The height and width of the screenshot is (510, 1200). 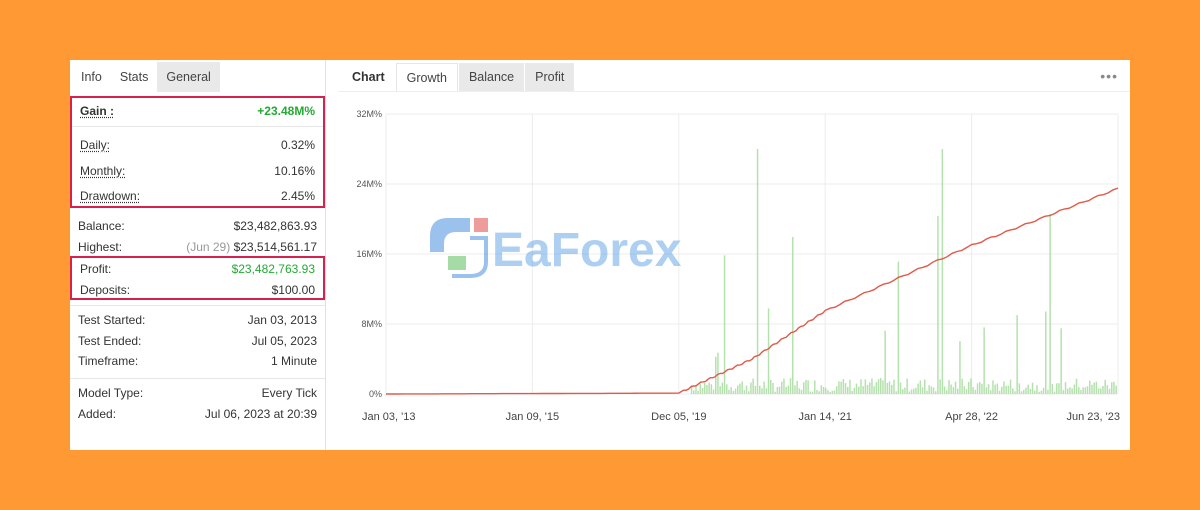 What do you see at coordinates (134, 77) in the screenshot?
I see `tab-stats: Stats` at bounding box center [134, 77].